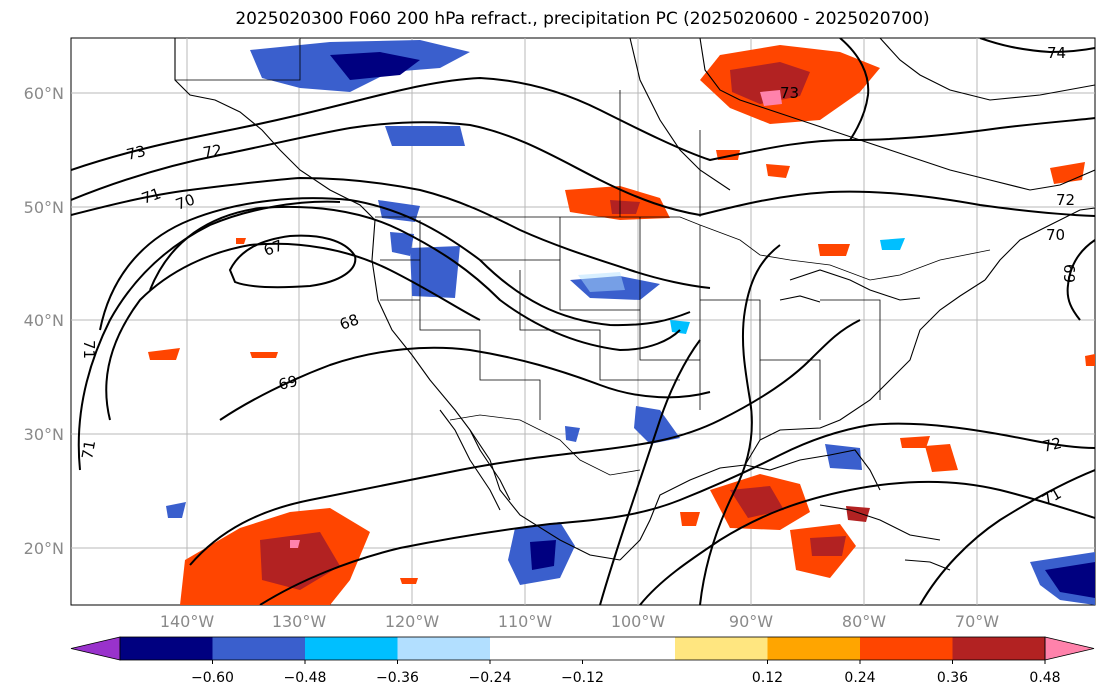 The image size is (1105, 698). Describe the element at coordinates (977, 621) in the screenshot. I see `lon-label-70w: 70°W` at that location.